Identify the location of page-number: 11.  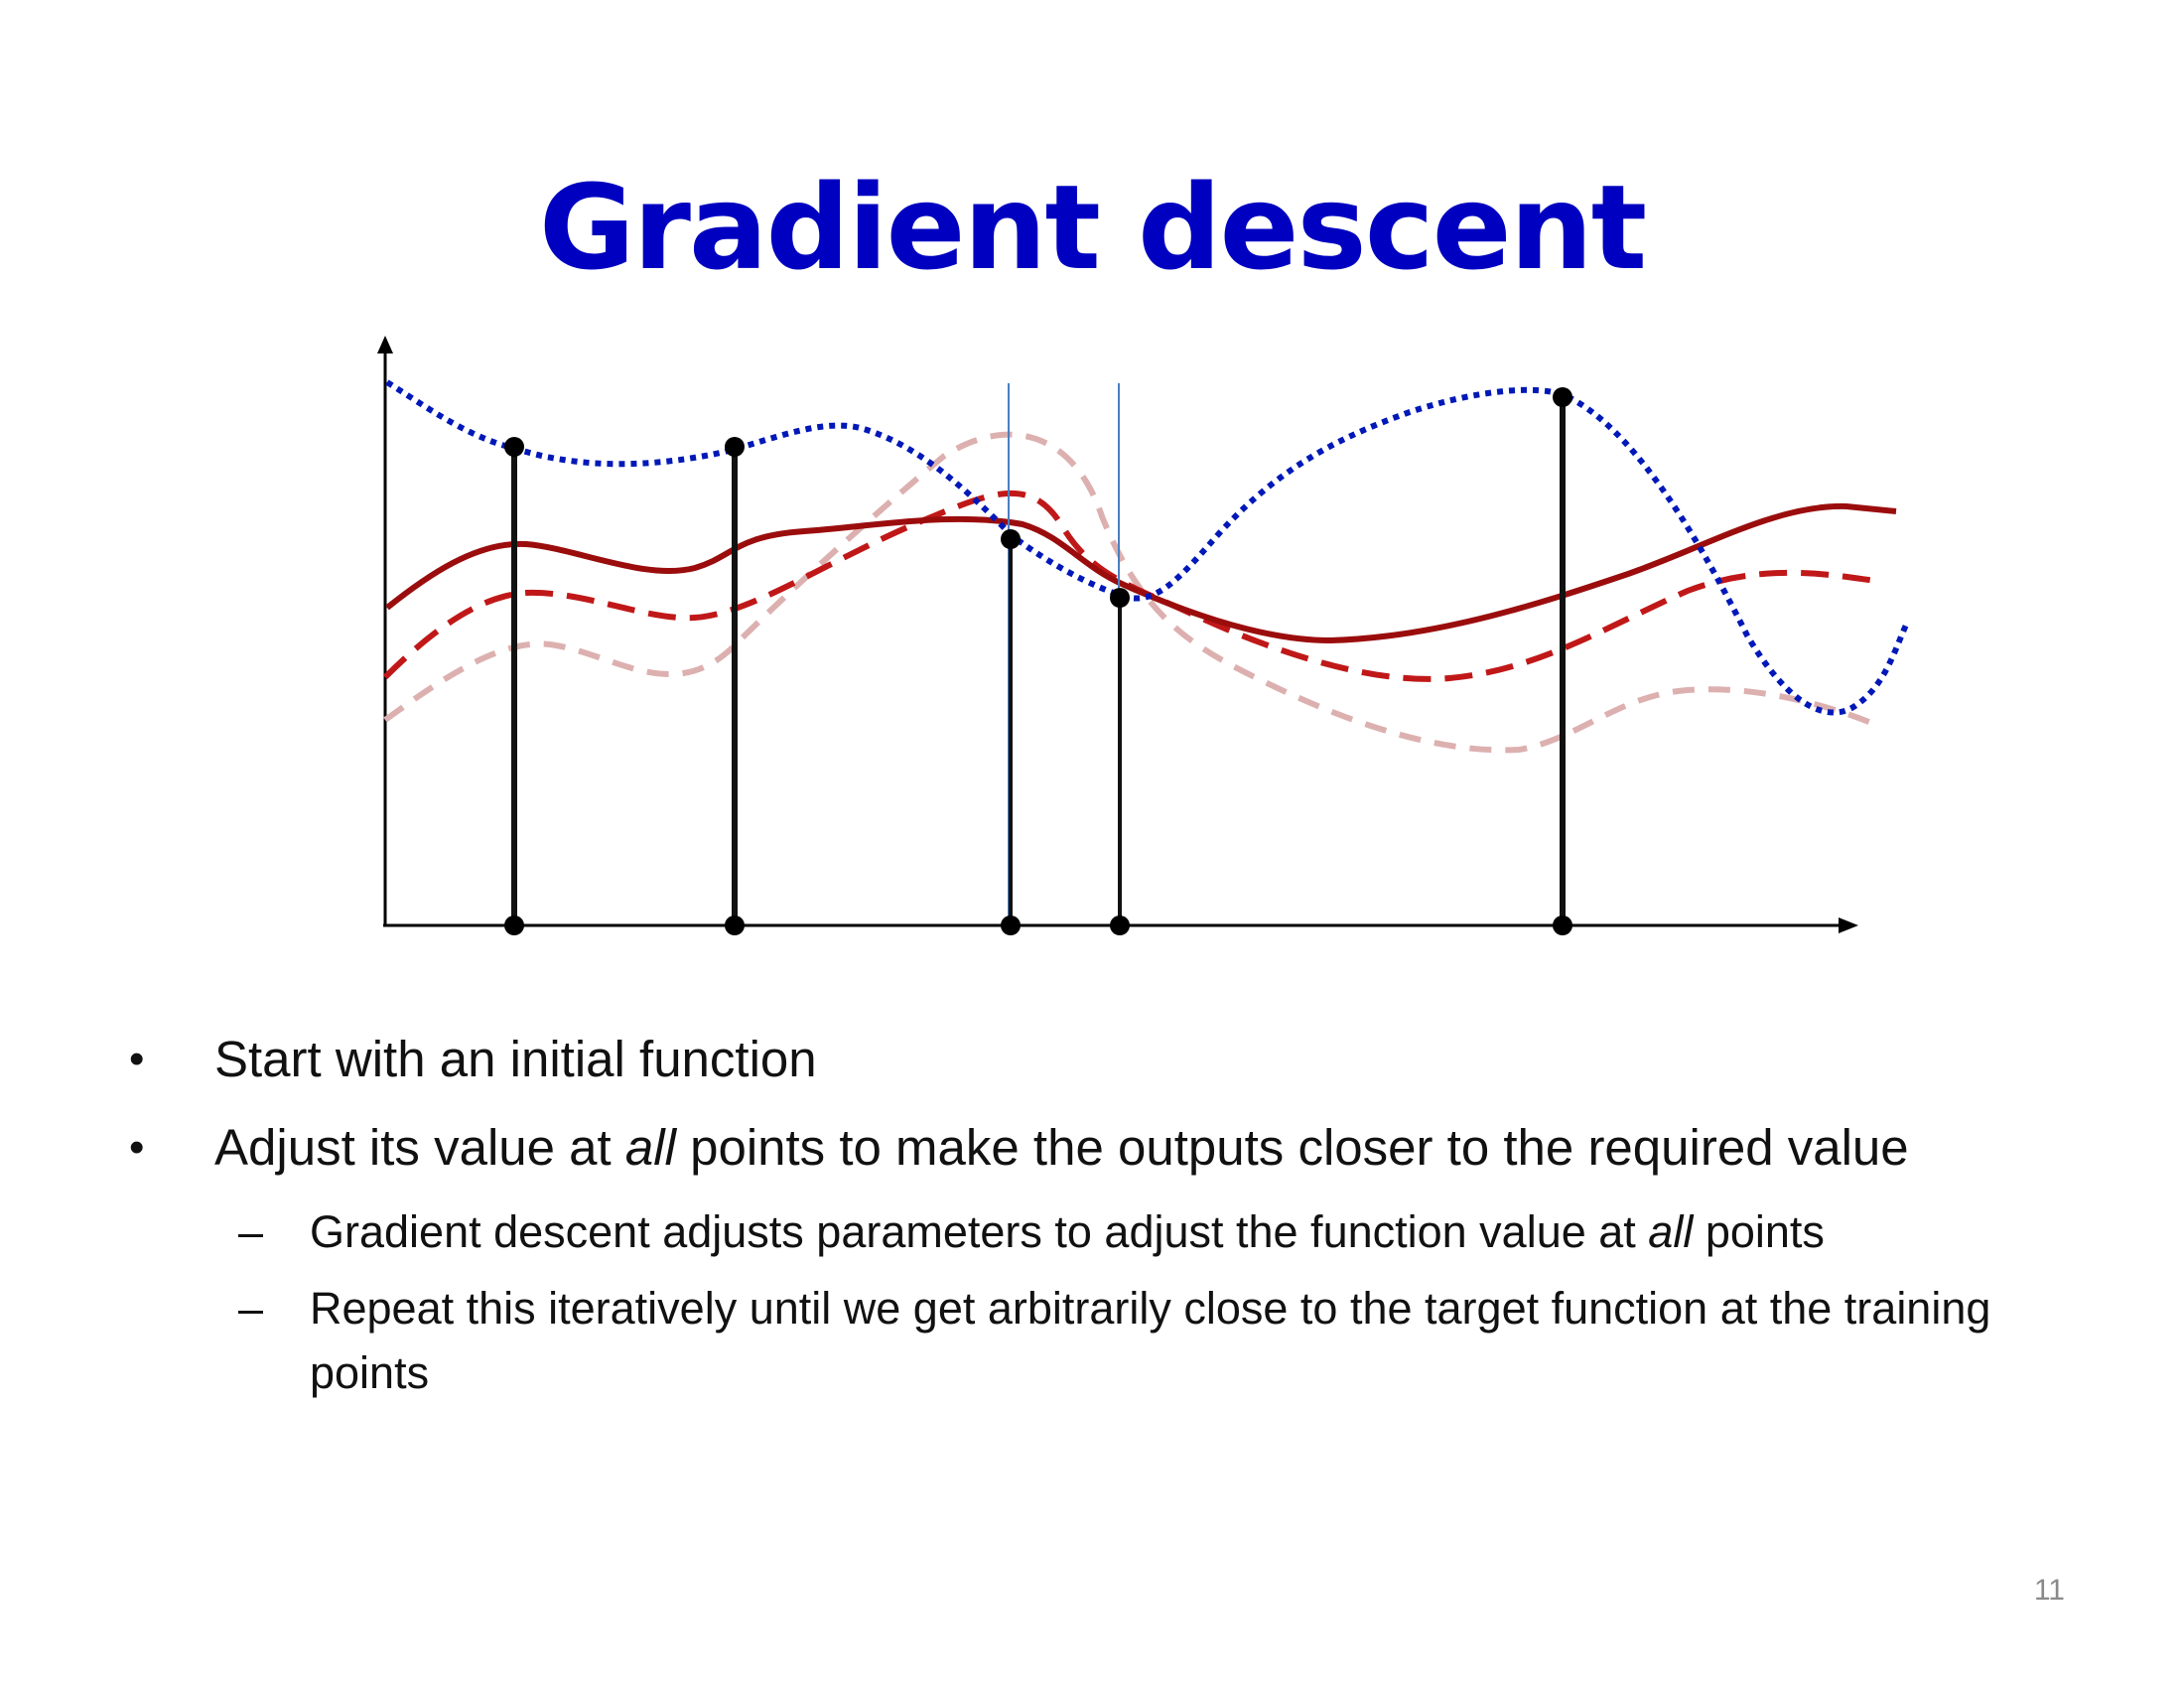
(2049, 1590).